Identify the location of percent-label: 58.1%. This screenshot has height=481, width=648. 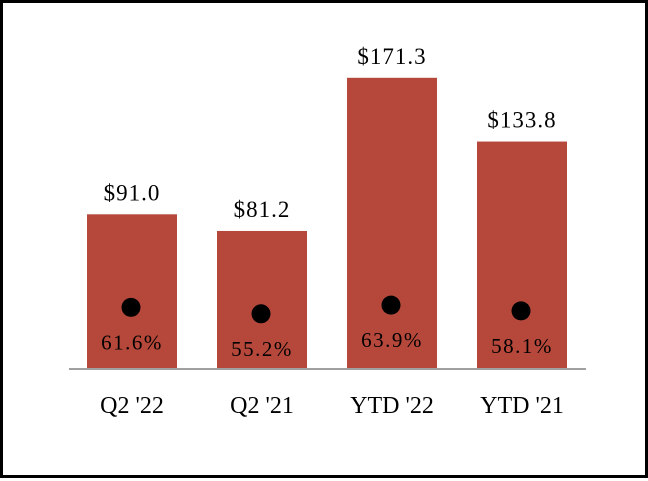
(522, 346).